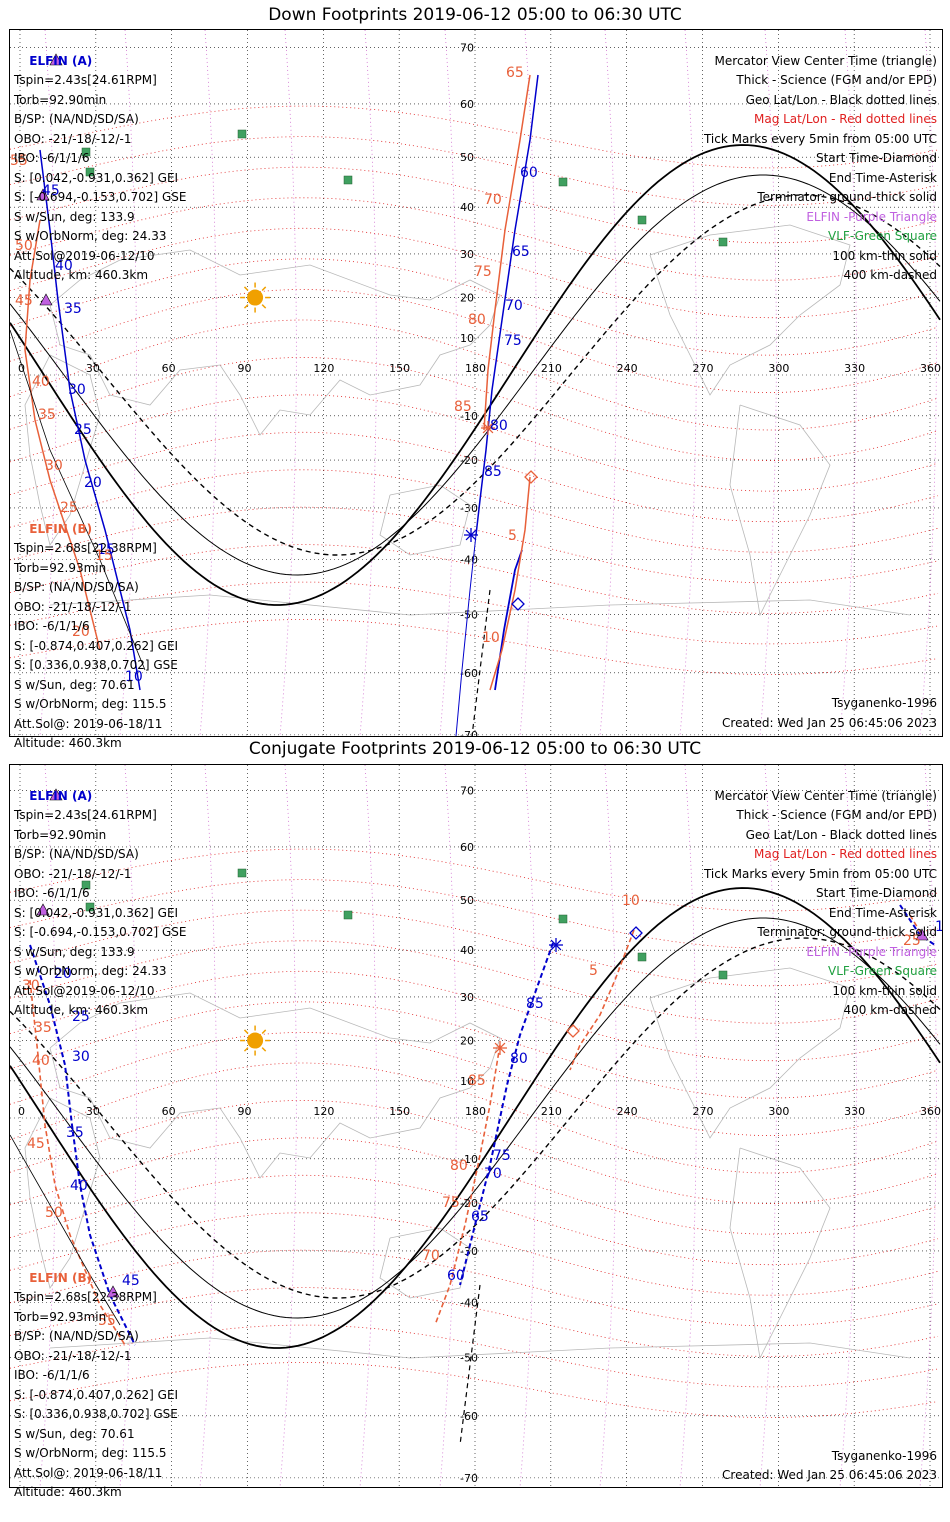  I want to click on lon-tick-label: 0, so click(21, 368).